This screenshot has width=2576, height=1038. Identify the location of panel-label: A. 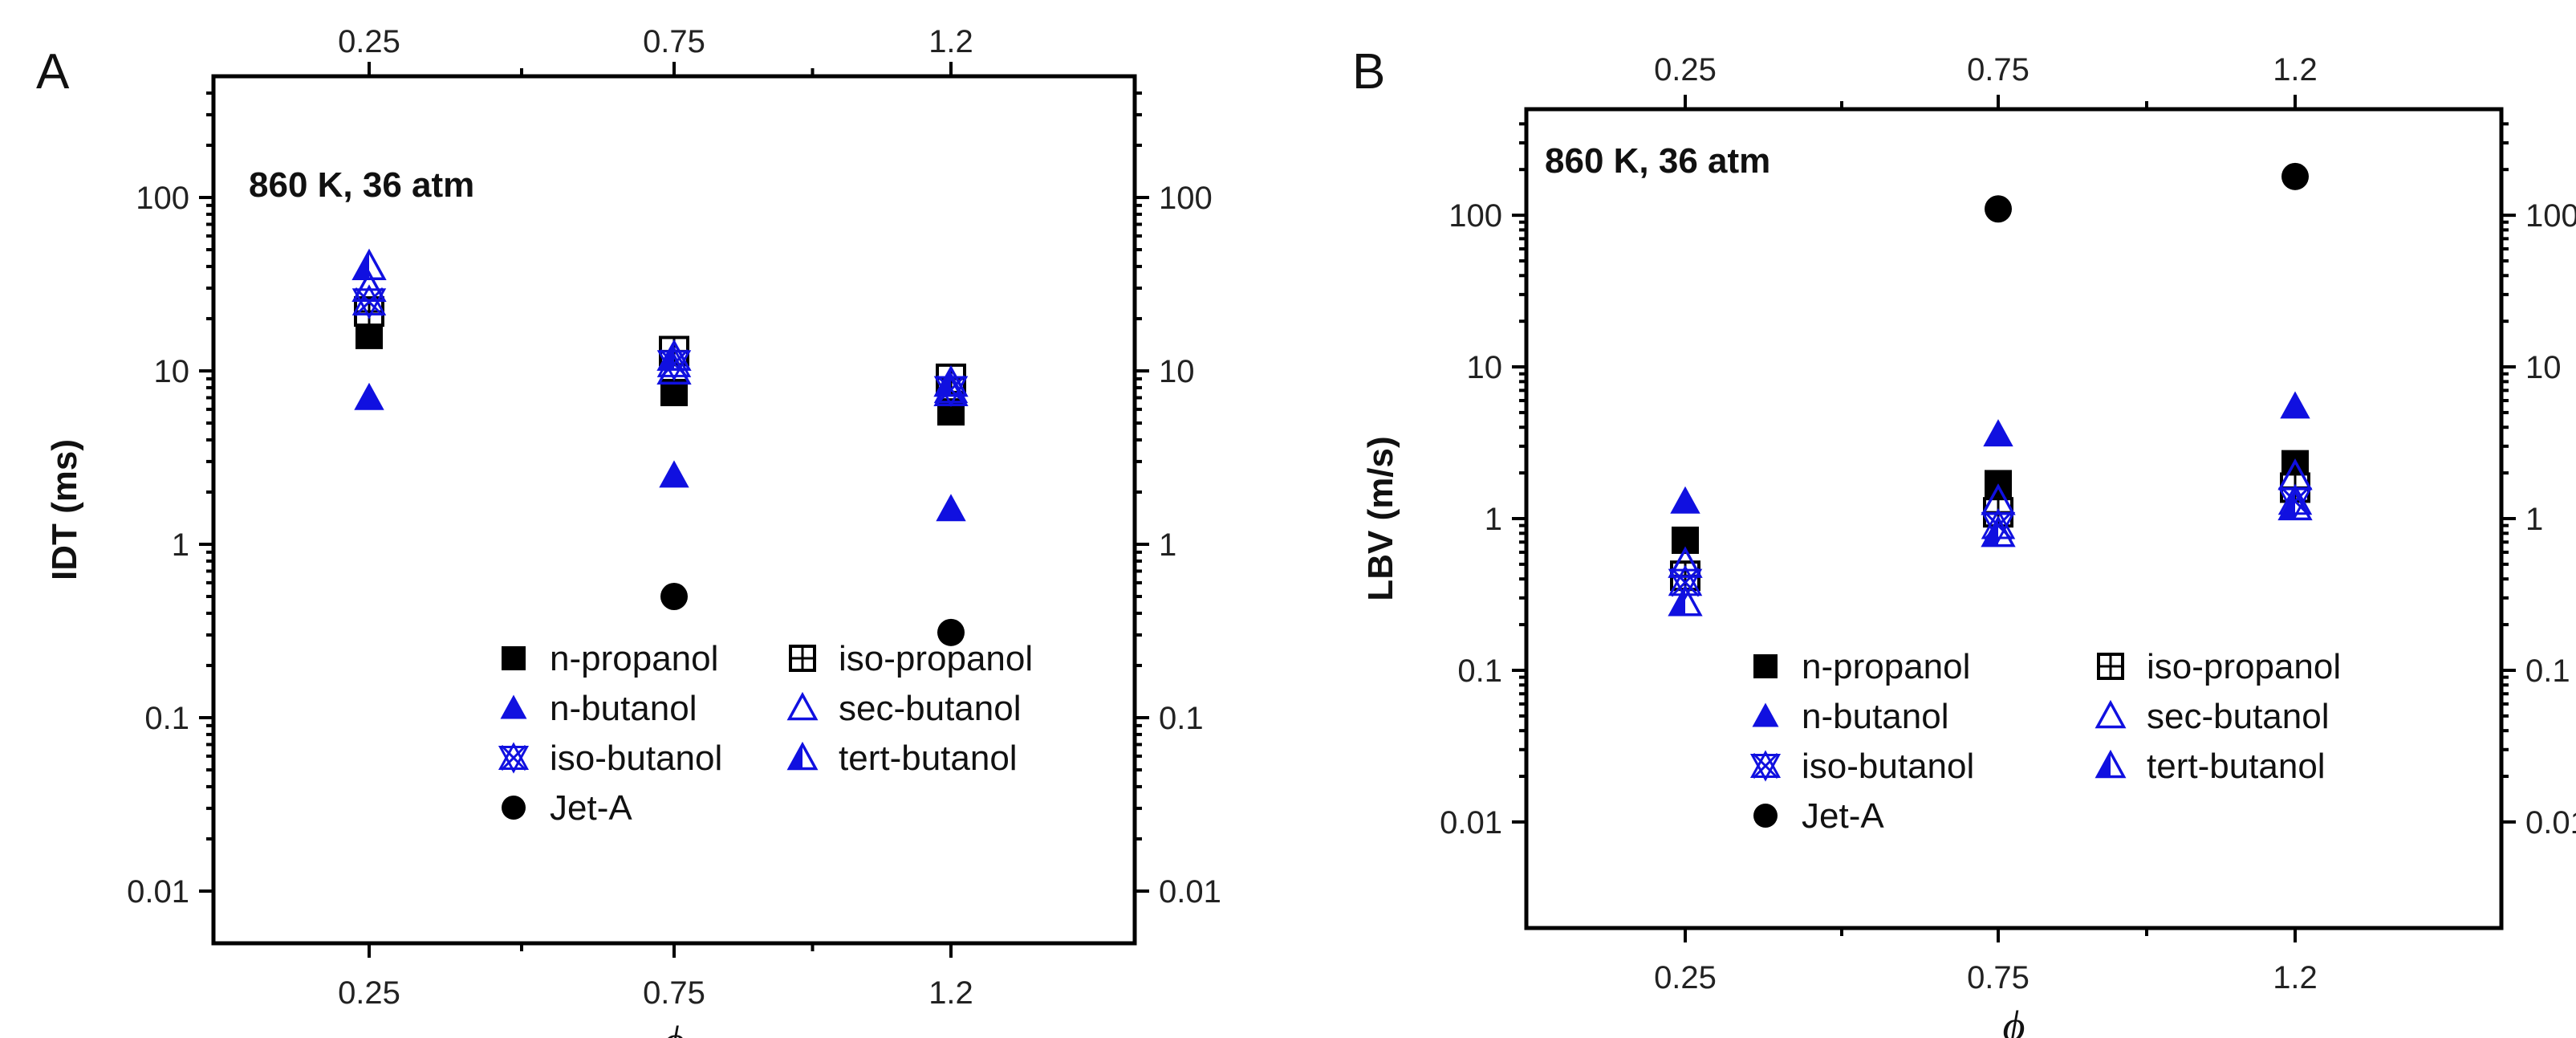
(53, 72).